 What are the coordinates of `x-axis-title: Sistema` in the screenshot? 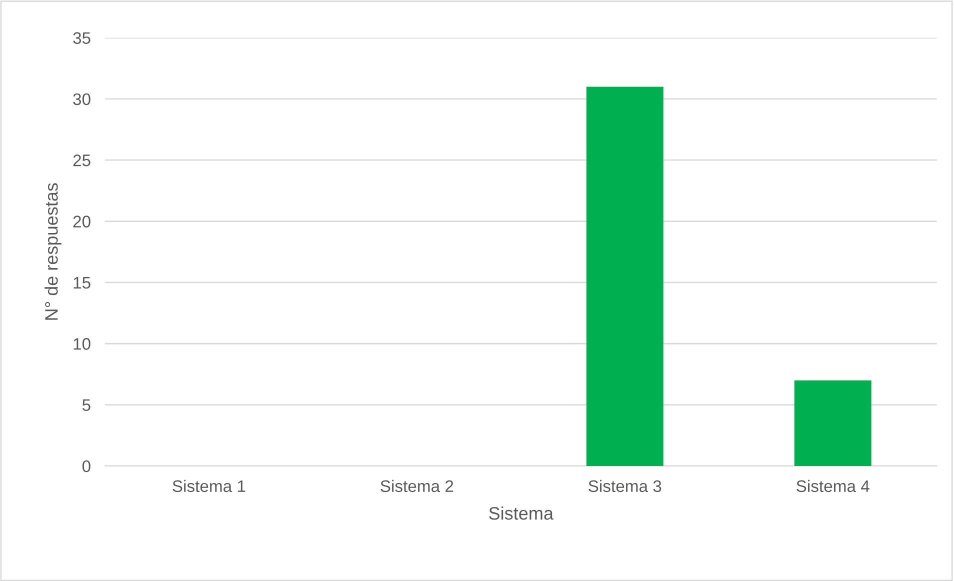 It's located at (521, 513).